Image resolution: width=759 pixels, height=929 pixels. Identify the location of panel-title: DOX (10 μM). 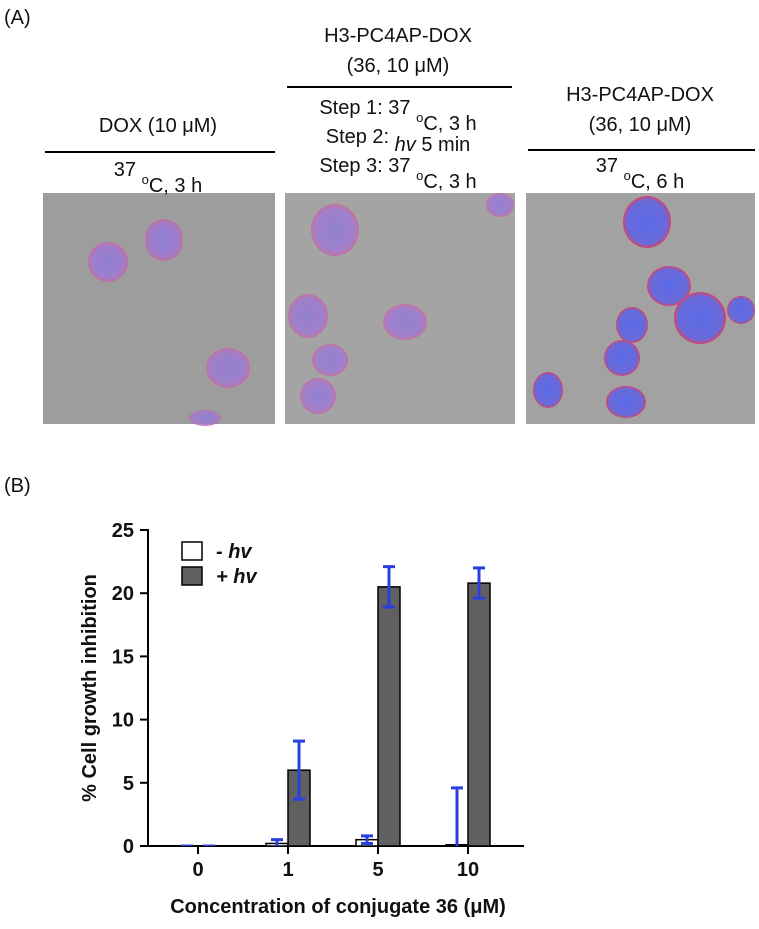
(158, 126).